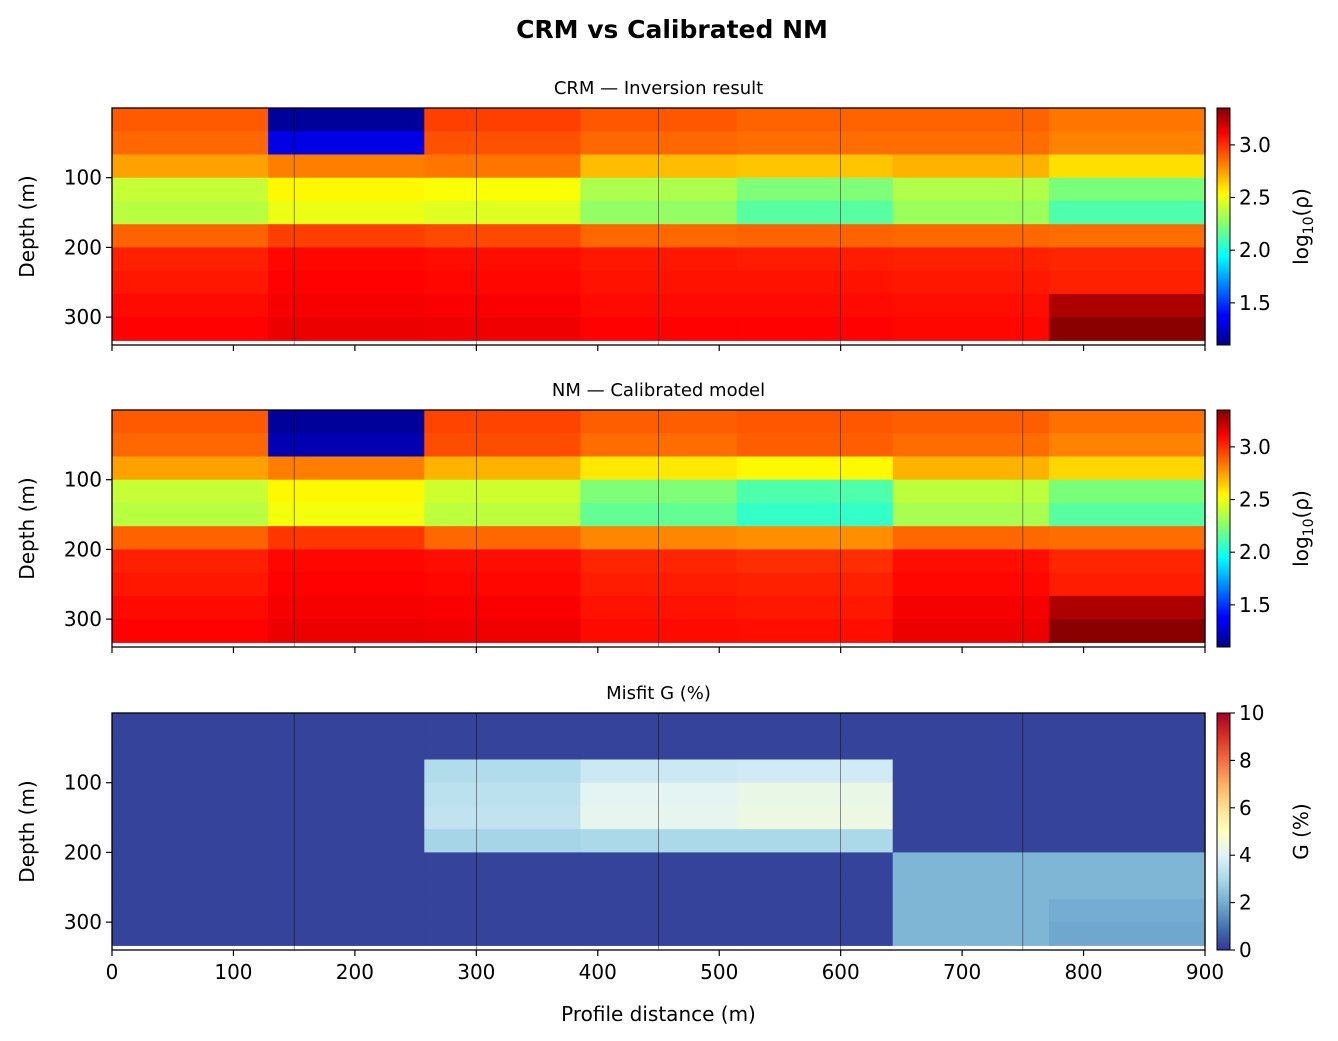  Describe the element at coordinates (841, 972) in the screenshot. I see `x-tick-label: 600` at that location.